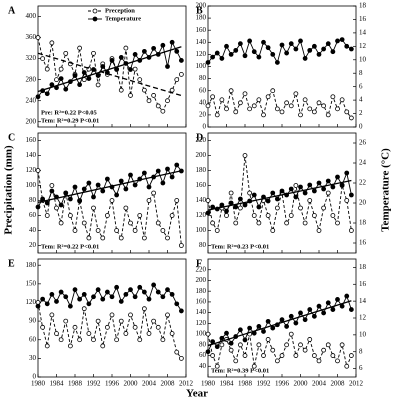  I want to click on legend-marker, so click(95, 11).